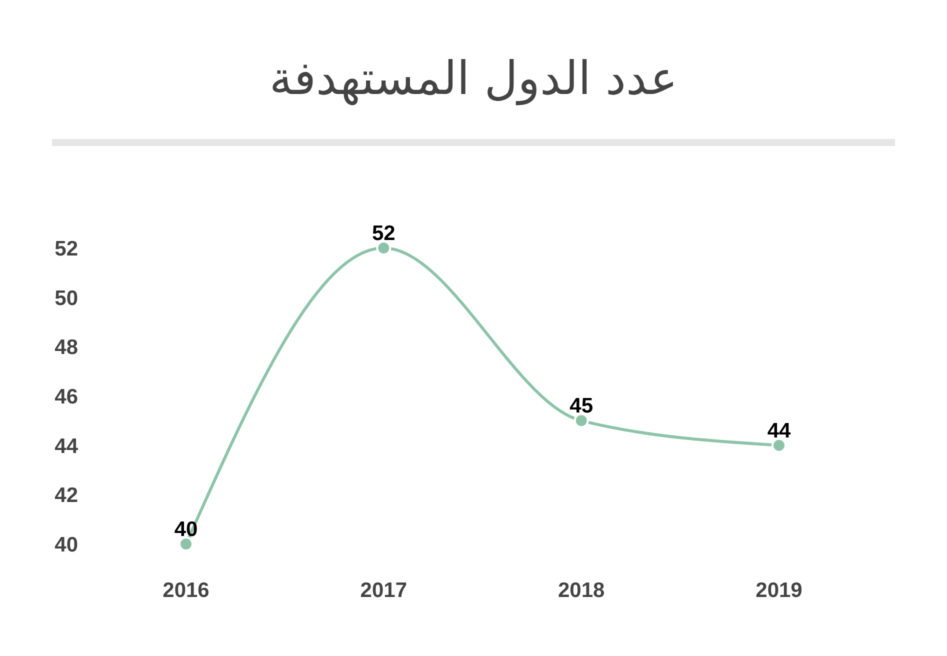 The image size is (947, 656). Describe the element at coordinates (66, 348) in the screenshot. I see `y-tick-label: 48` at that location.